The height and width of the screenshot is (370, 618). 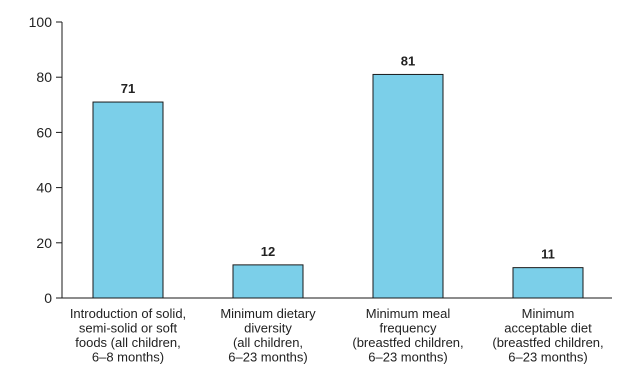 What do you see at coordinates (41, 22) in the screenshot?
I see `y-tick-label: 100` at bounding box center [41, 22].